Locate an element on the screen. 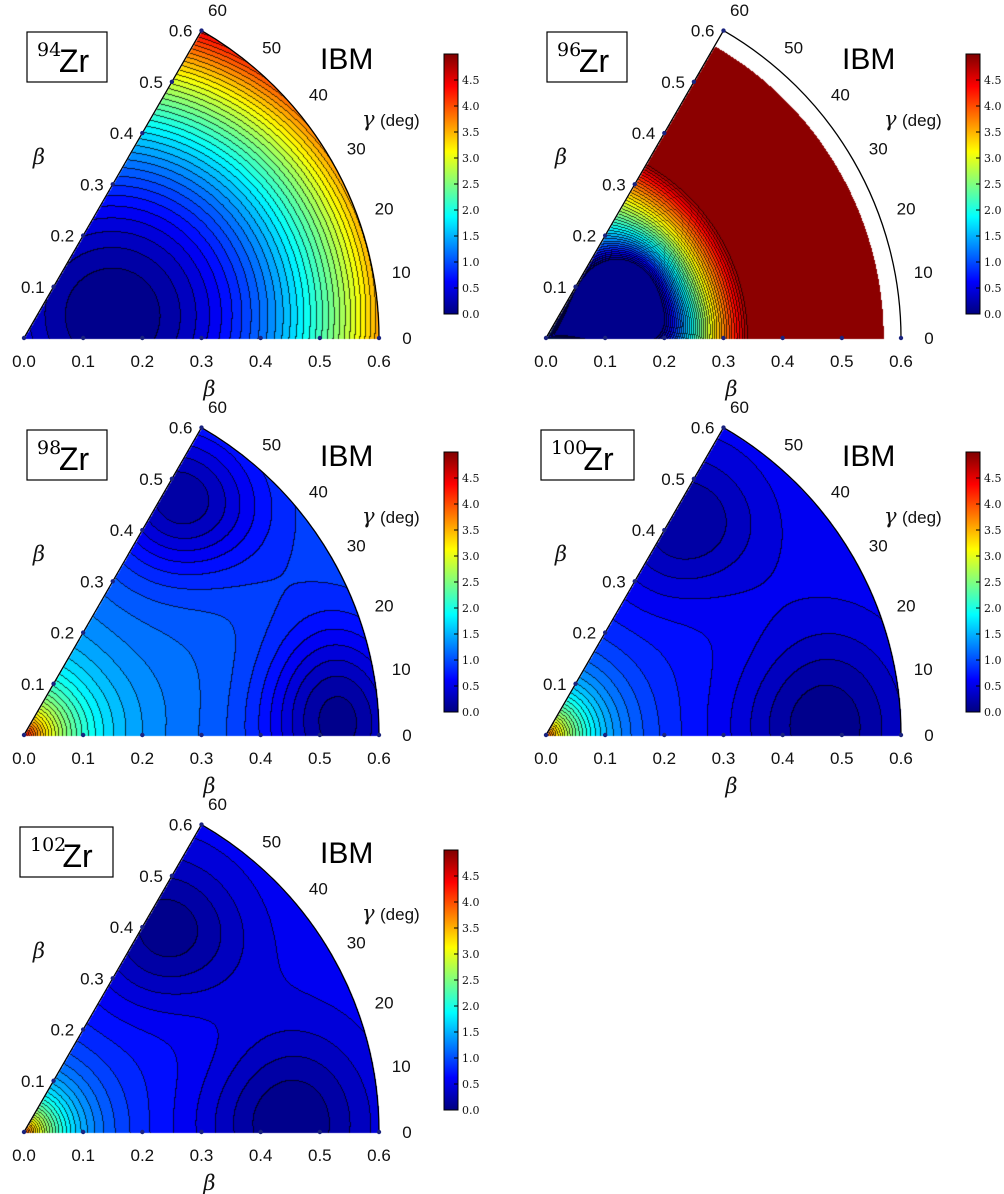 The height and width of the screenshot is (1194, 1004). beta-side-tick-label: 0.6 is located at coordinates (181, 825).